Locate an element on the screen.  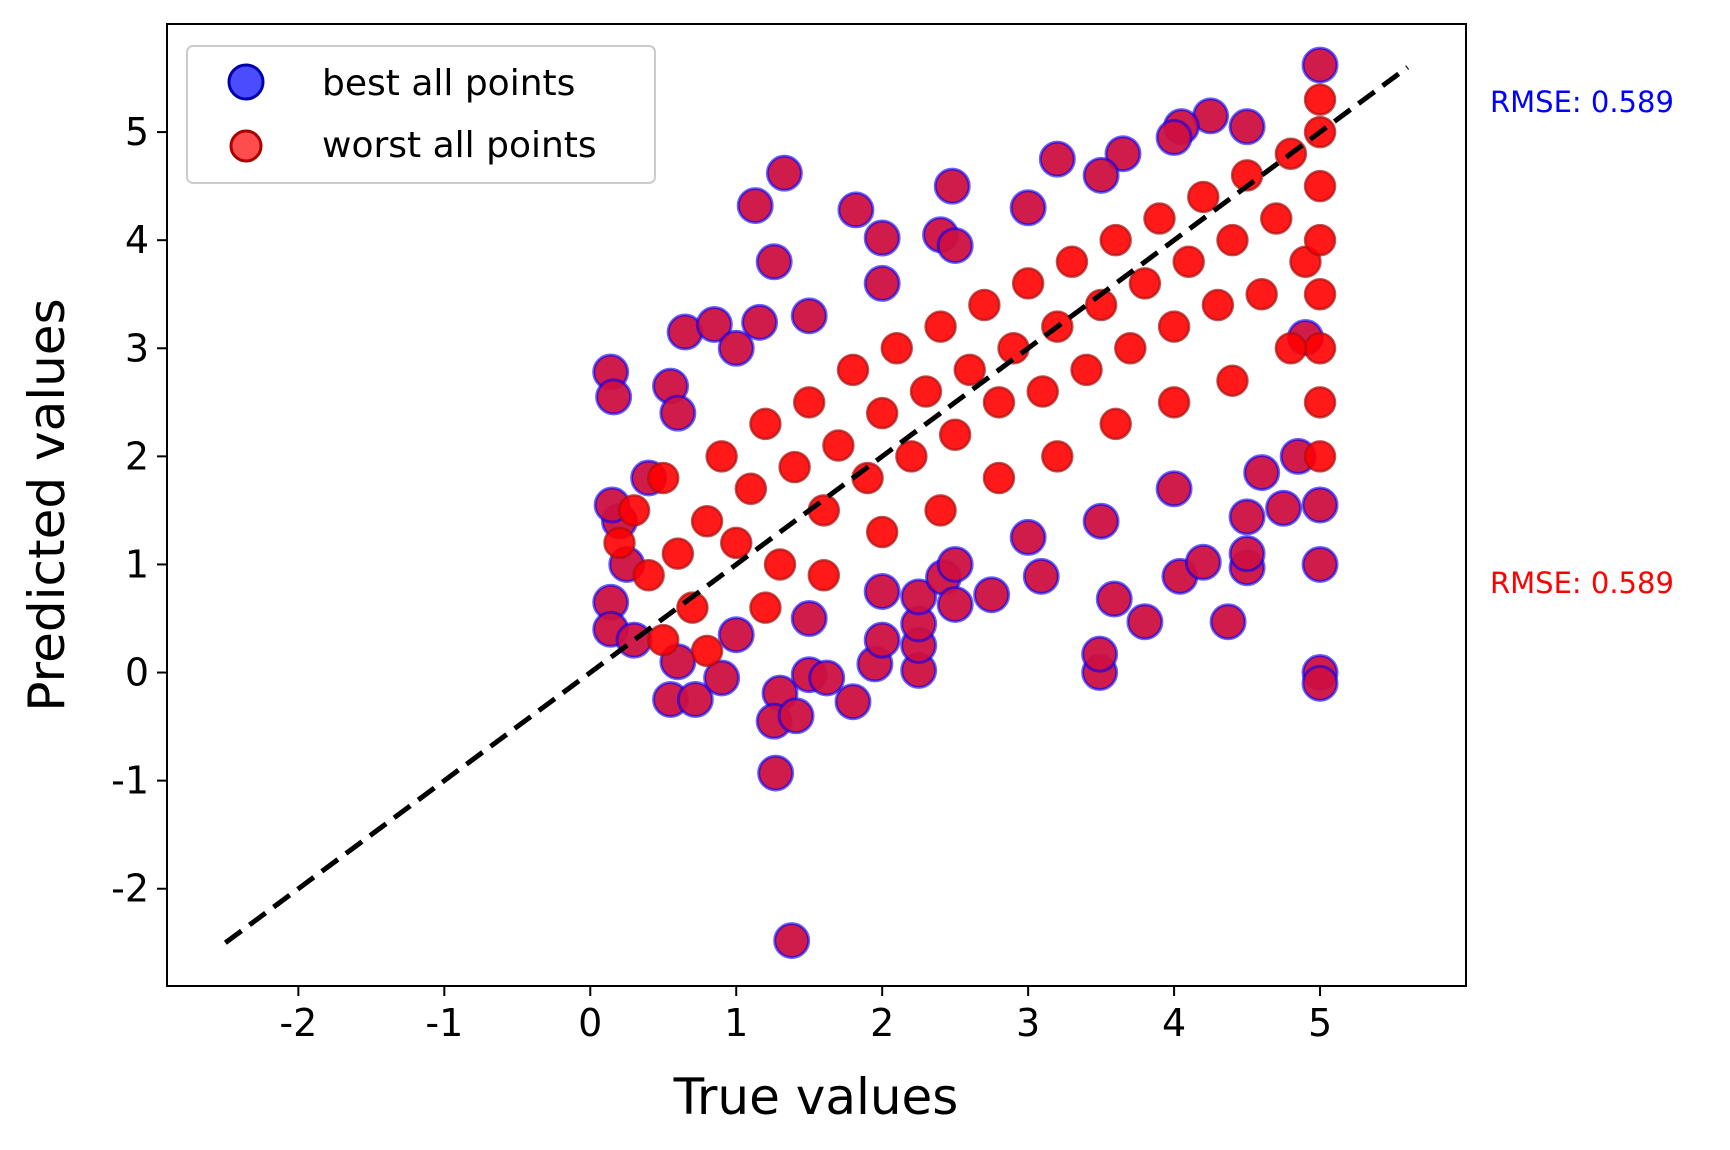
legend: best all points worst all points is located at coordinates (421, 114).